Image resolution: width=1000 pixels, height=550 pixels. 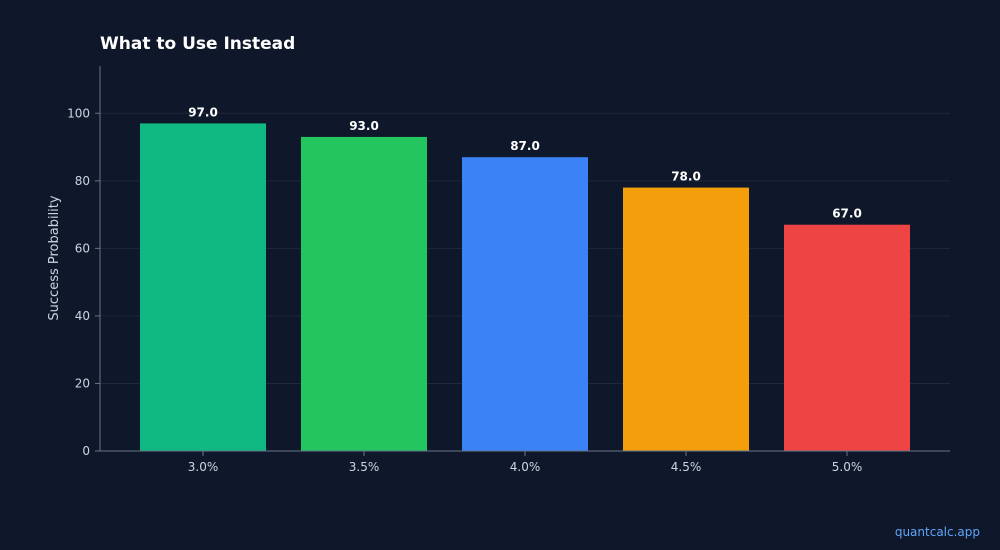 I want to click on x-tick-label: 4.5%, so click(x=686, y=467).